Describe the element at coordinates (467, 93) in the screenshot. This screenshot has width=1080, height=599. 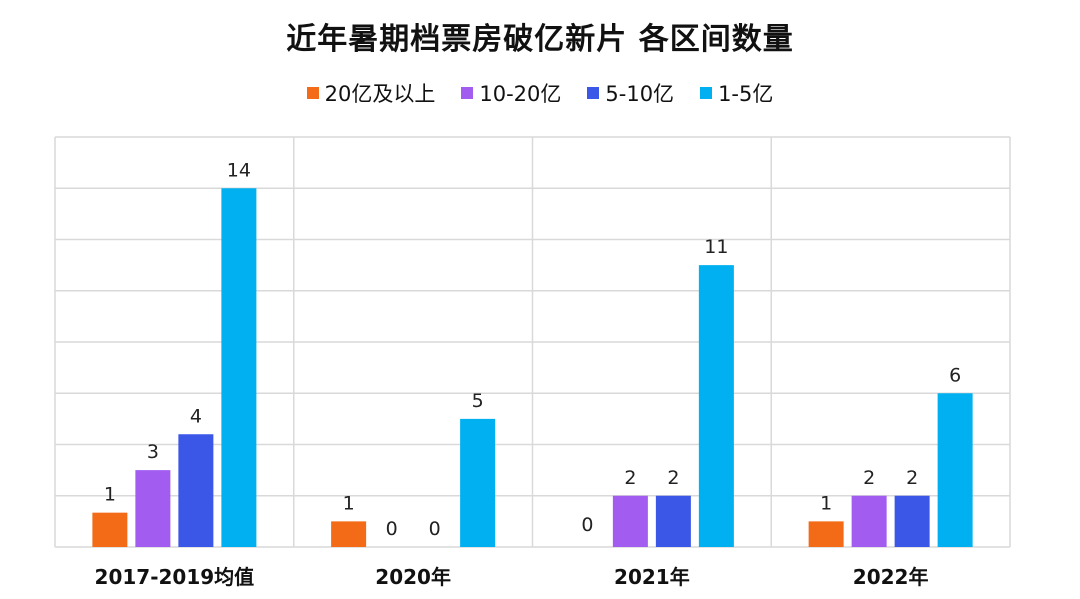
I see `legend-swatch-10-20yi` at that location.